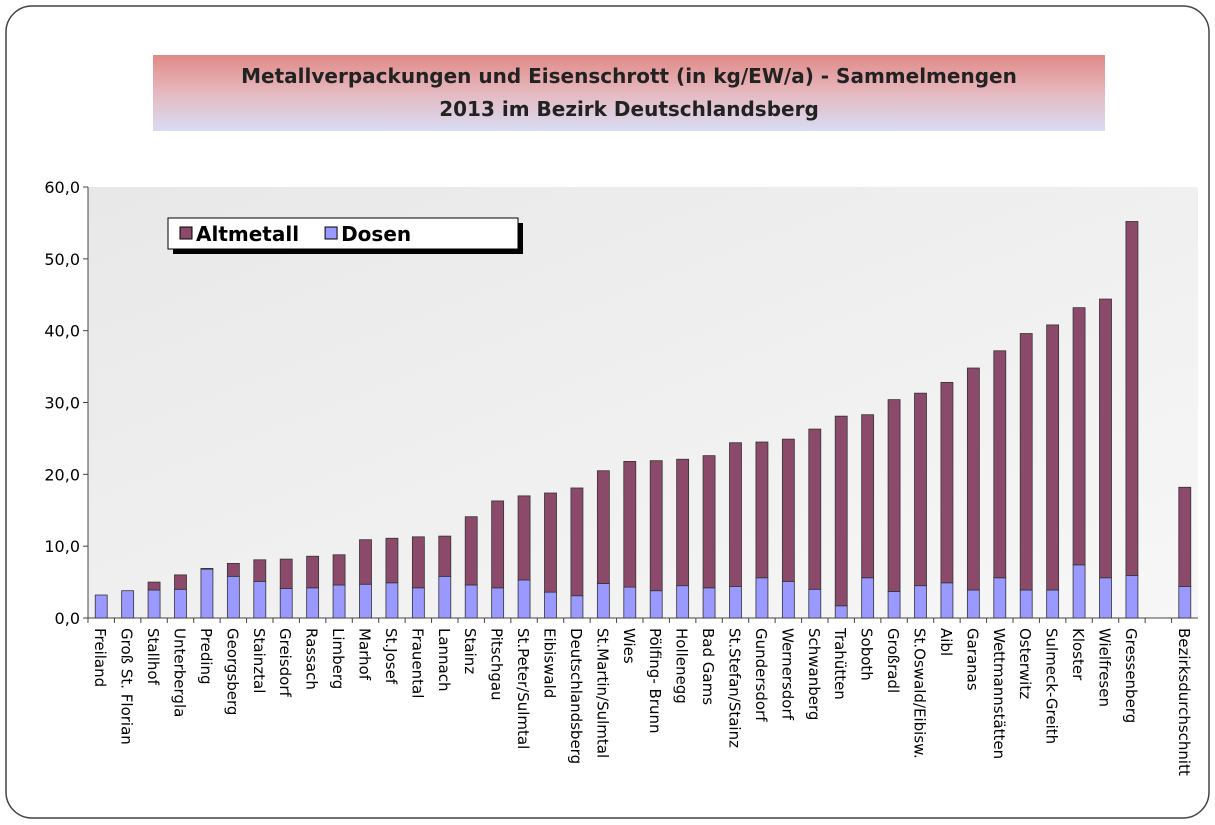 The image size is (1215, 825). Describe the element at coordinates (1105, 667) in the screenshot. I see `x-tick-label: Wielfresen` at that location.